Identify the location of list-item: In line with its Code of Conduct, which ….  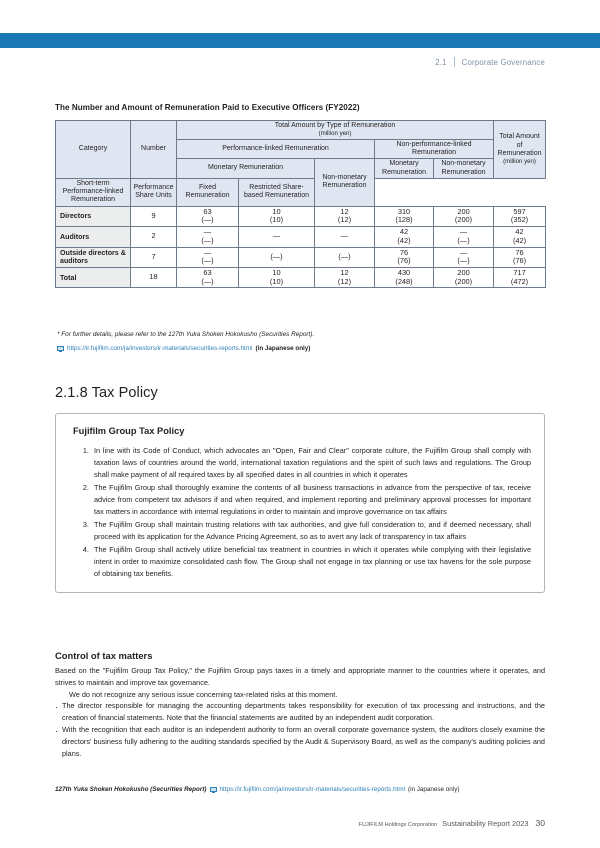
(311, 462).